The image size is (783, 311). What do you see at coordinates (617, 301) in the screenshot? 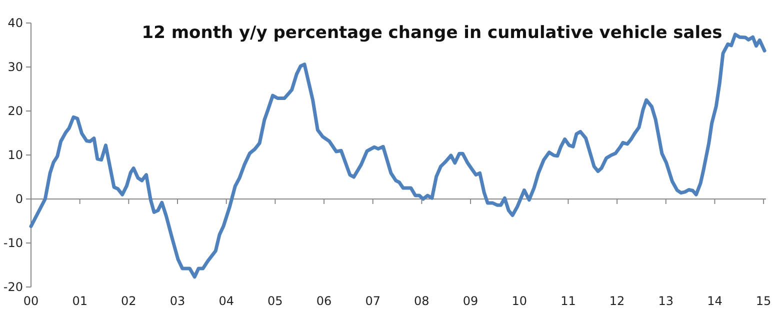
I see `x-tick-label: 12` at bounding box center [617, 301].